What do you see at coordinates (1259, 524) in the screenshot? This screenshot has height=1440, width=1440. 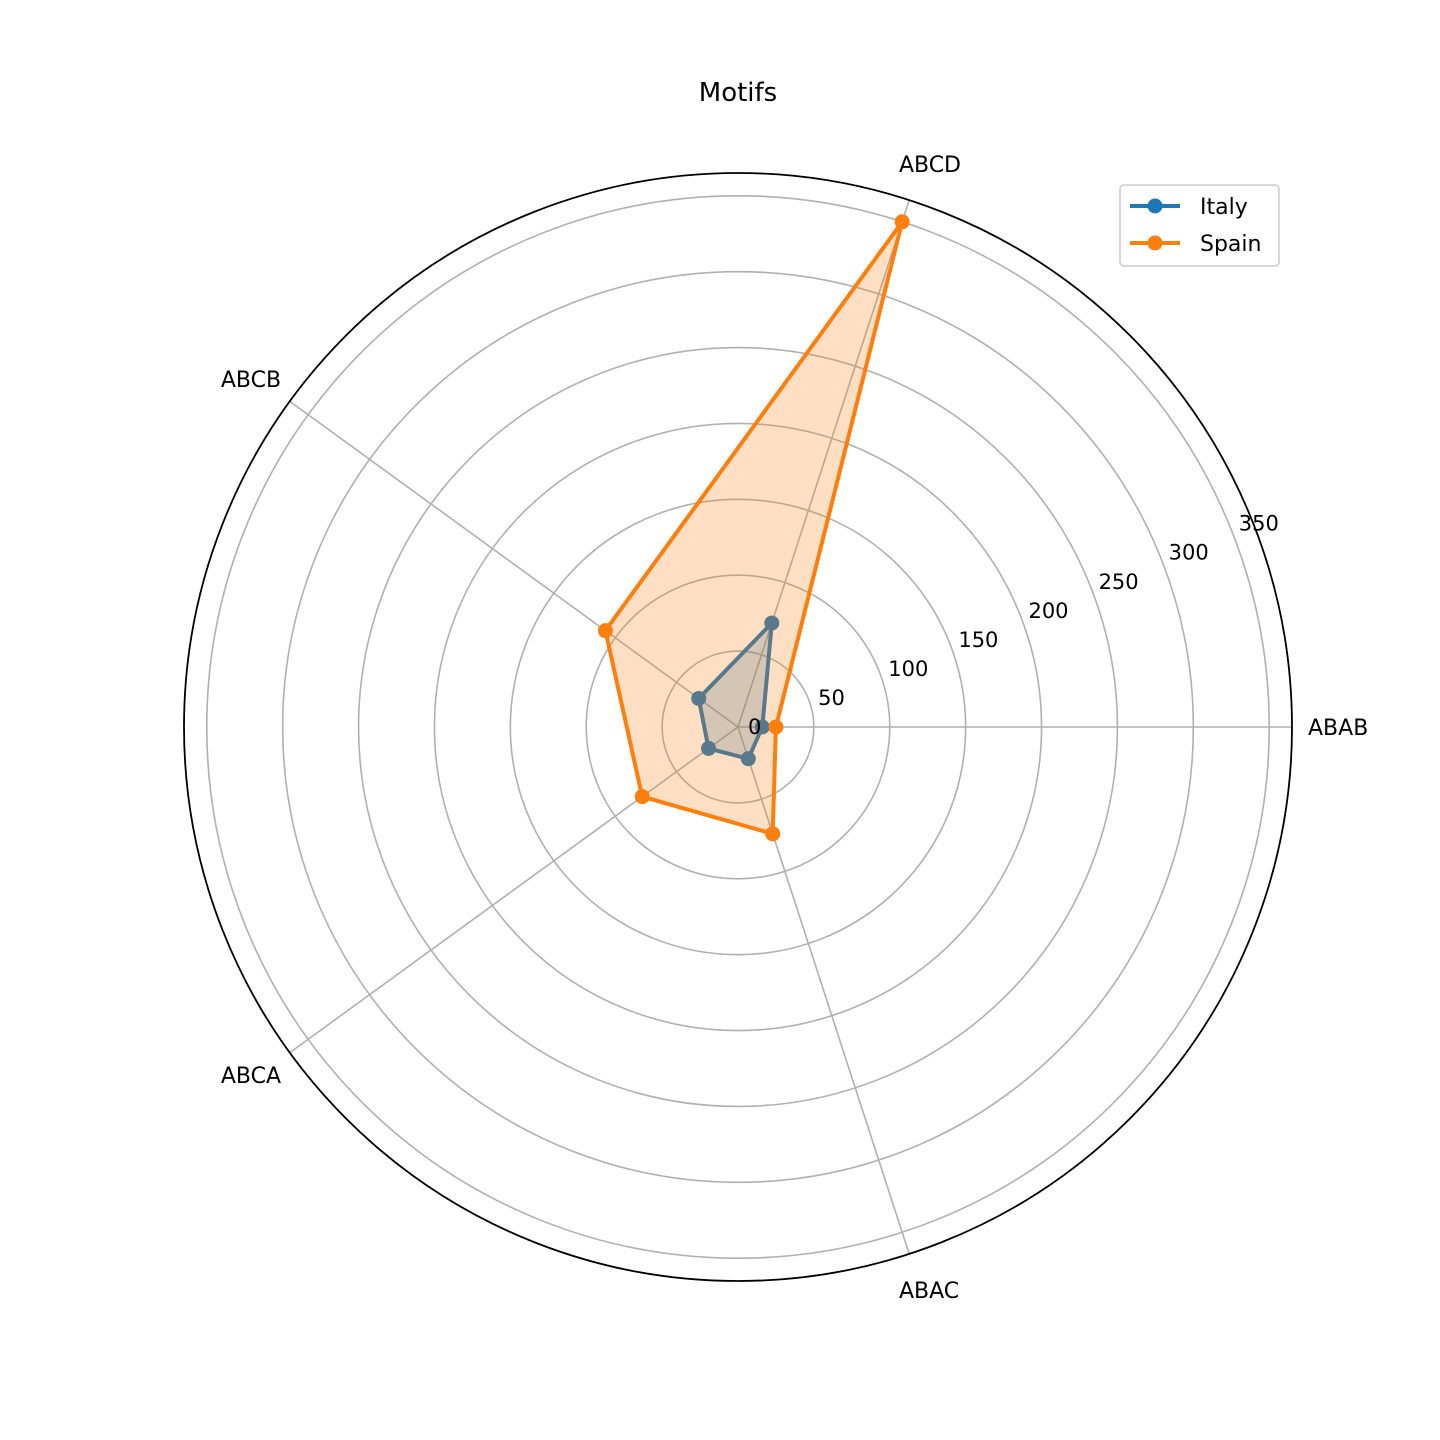 I see `r-tick-label: 350` at bounding box center [1259, 524].